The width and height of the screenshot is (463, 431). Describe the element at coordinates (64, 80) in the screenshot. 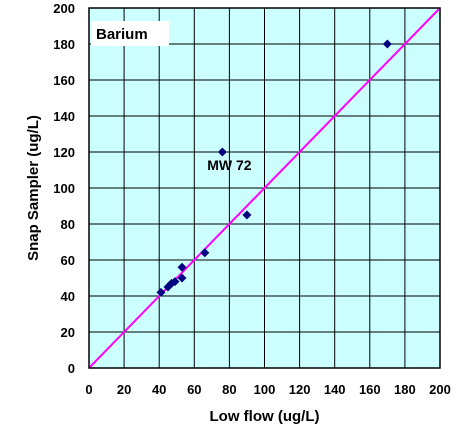

I see `y-tick-label-8: 160` at that location.